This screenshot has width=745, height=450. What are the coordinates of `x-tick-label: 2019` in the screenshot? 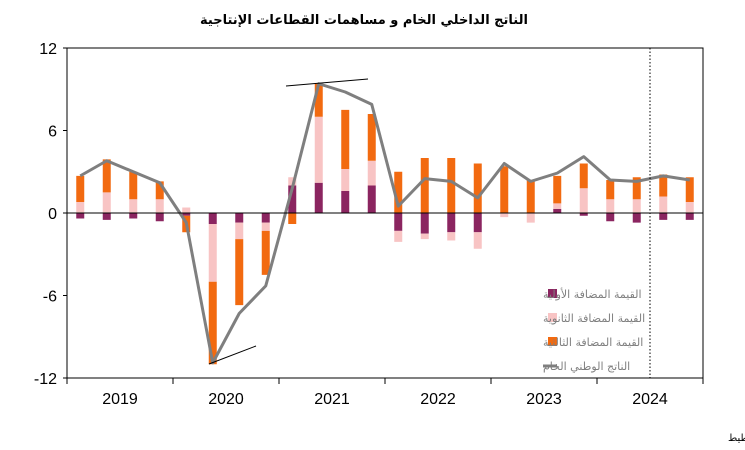 It's located at (120, 399).